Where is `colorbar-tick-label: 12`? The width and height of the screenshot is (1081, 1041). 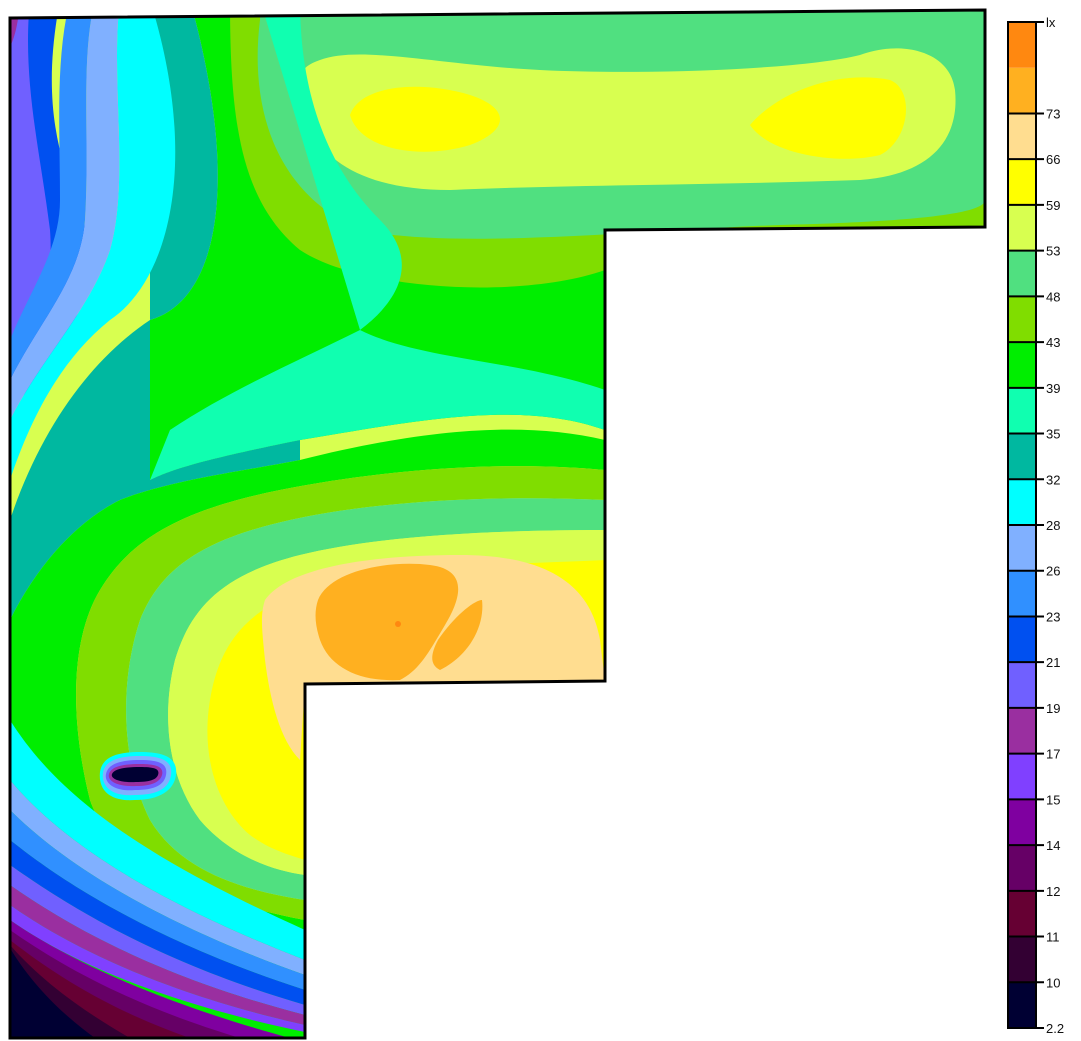
colorbar-tick-label: 12 is located at coordinates (1053, 891).